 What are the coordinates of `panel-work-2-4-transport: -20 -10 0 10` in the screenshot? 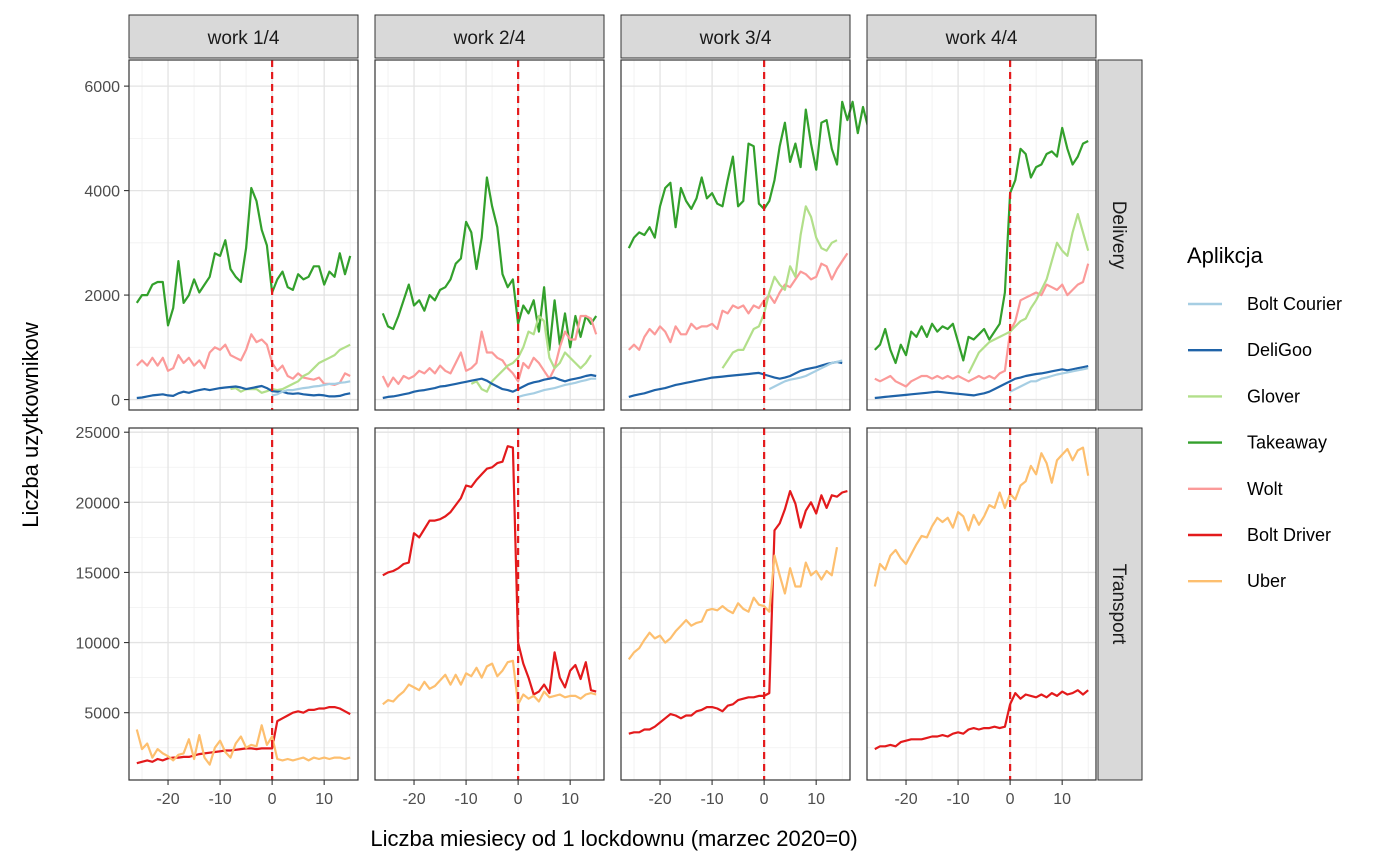 It's located at (489, 617).